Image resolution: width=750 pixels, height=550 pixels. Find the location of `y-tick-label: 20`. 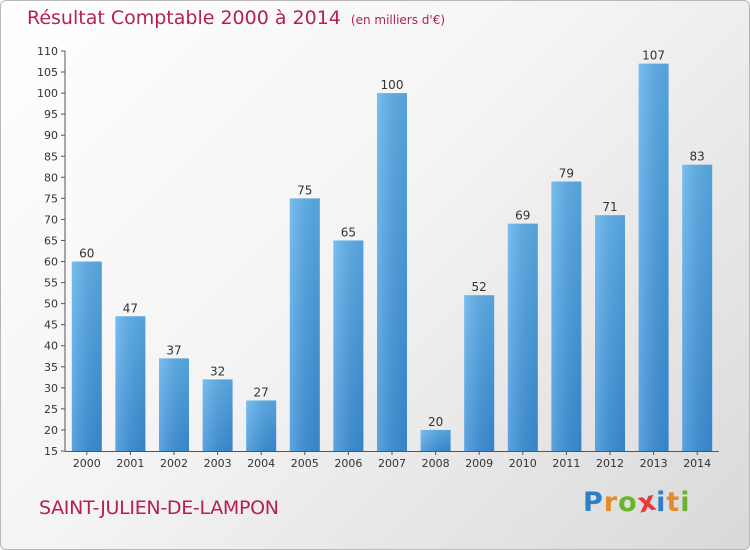

y-tick-label: 20 is located at coordinates (51, 430).